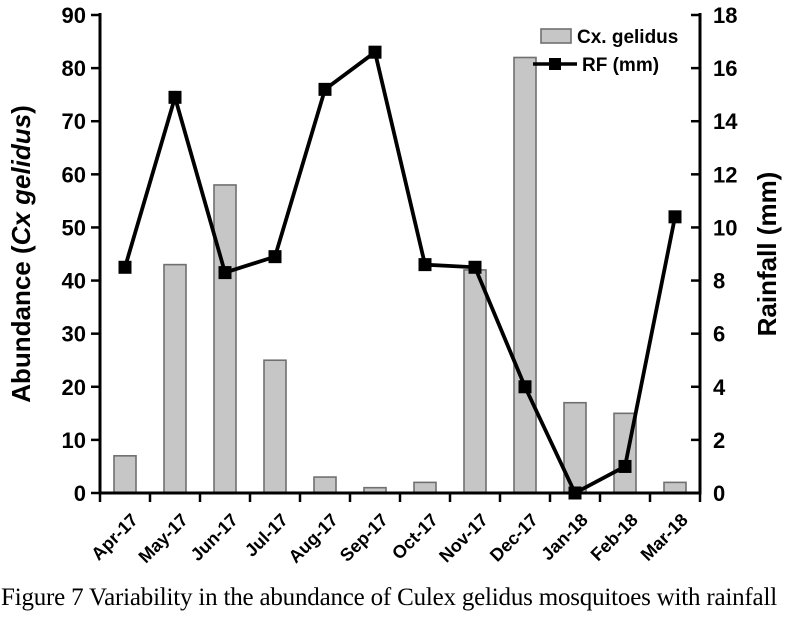  What do you see at coordinates (463, 538) in the screenshot?
I see `x-tick-label: Nov-17` at bounding box center [463, 538].